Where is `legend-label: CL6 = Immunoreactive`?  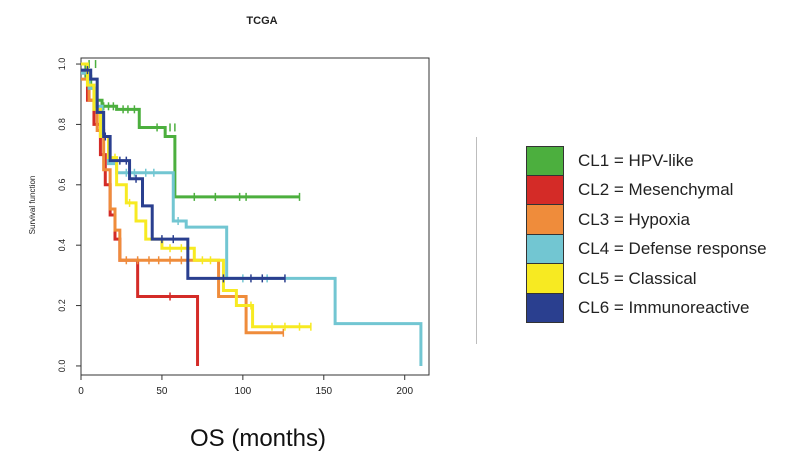 legend-label: CL6 = Immunoreactive is located at coordinates (664, 308).